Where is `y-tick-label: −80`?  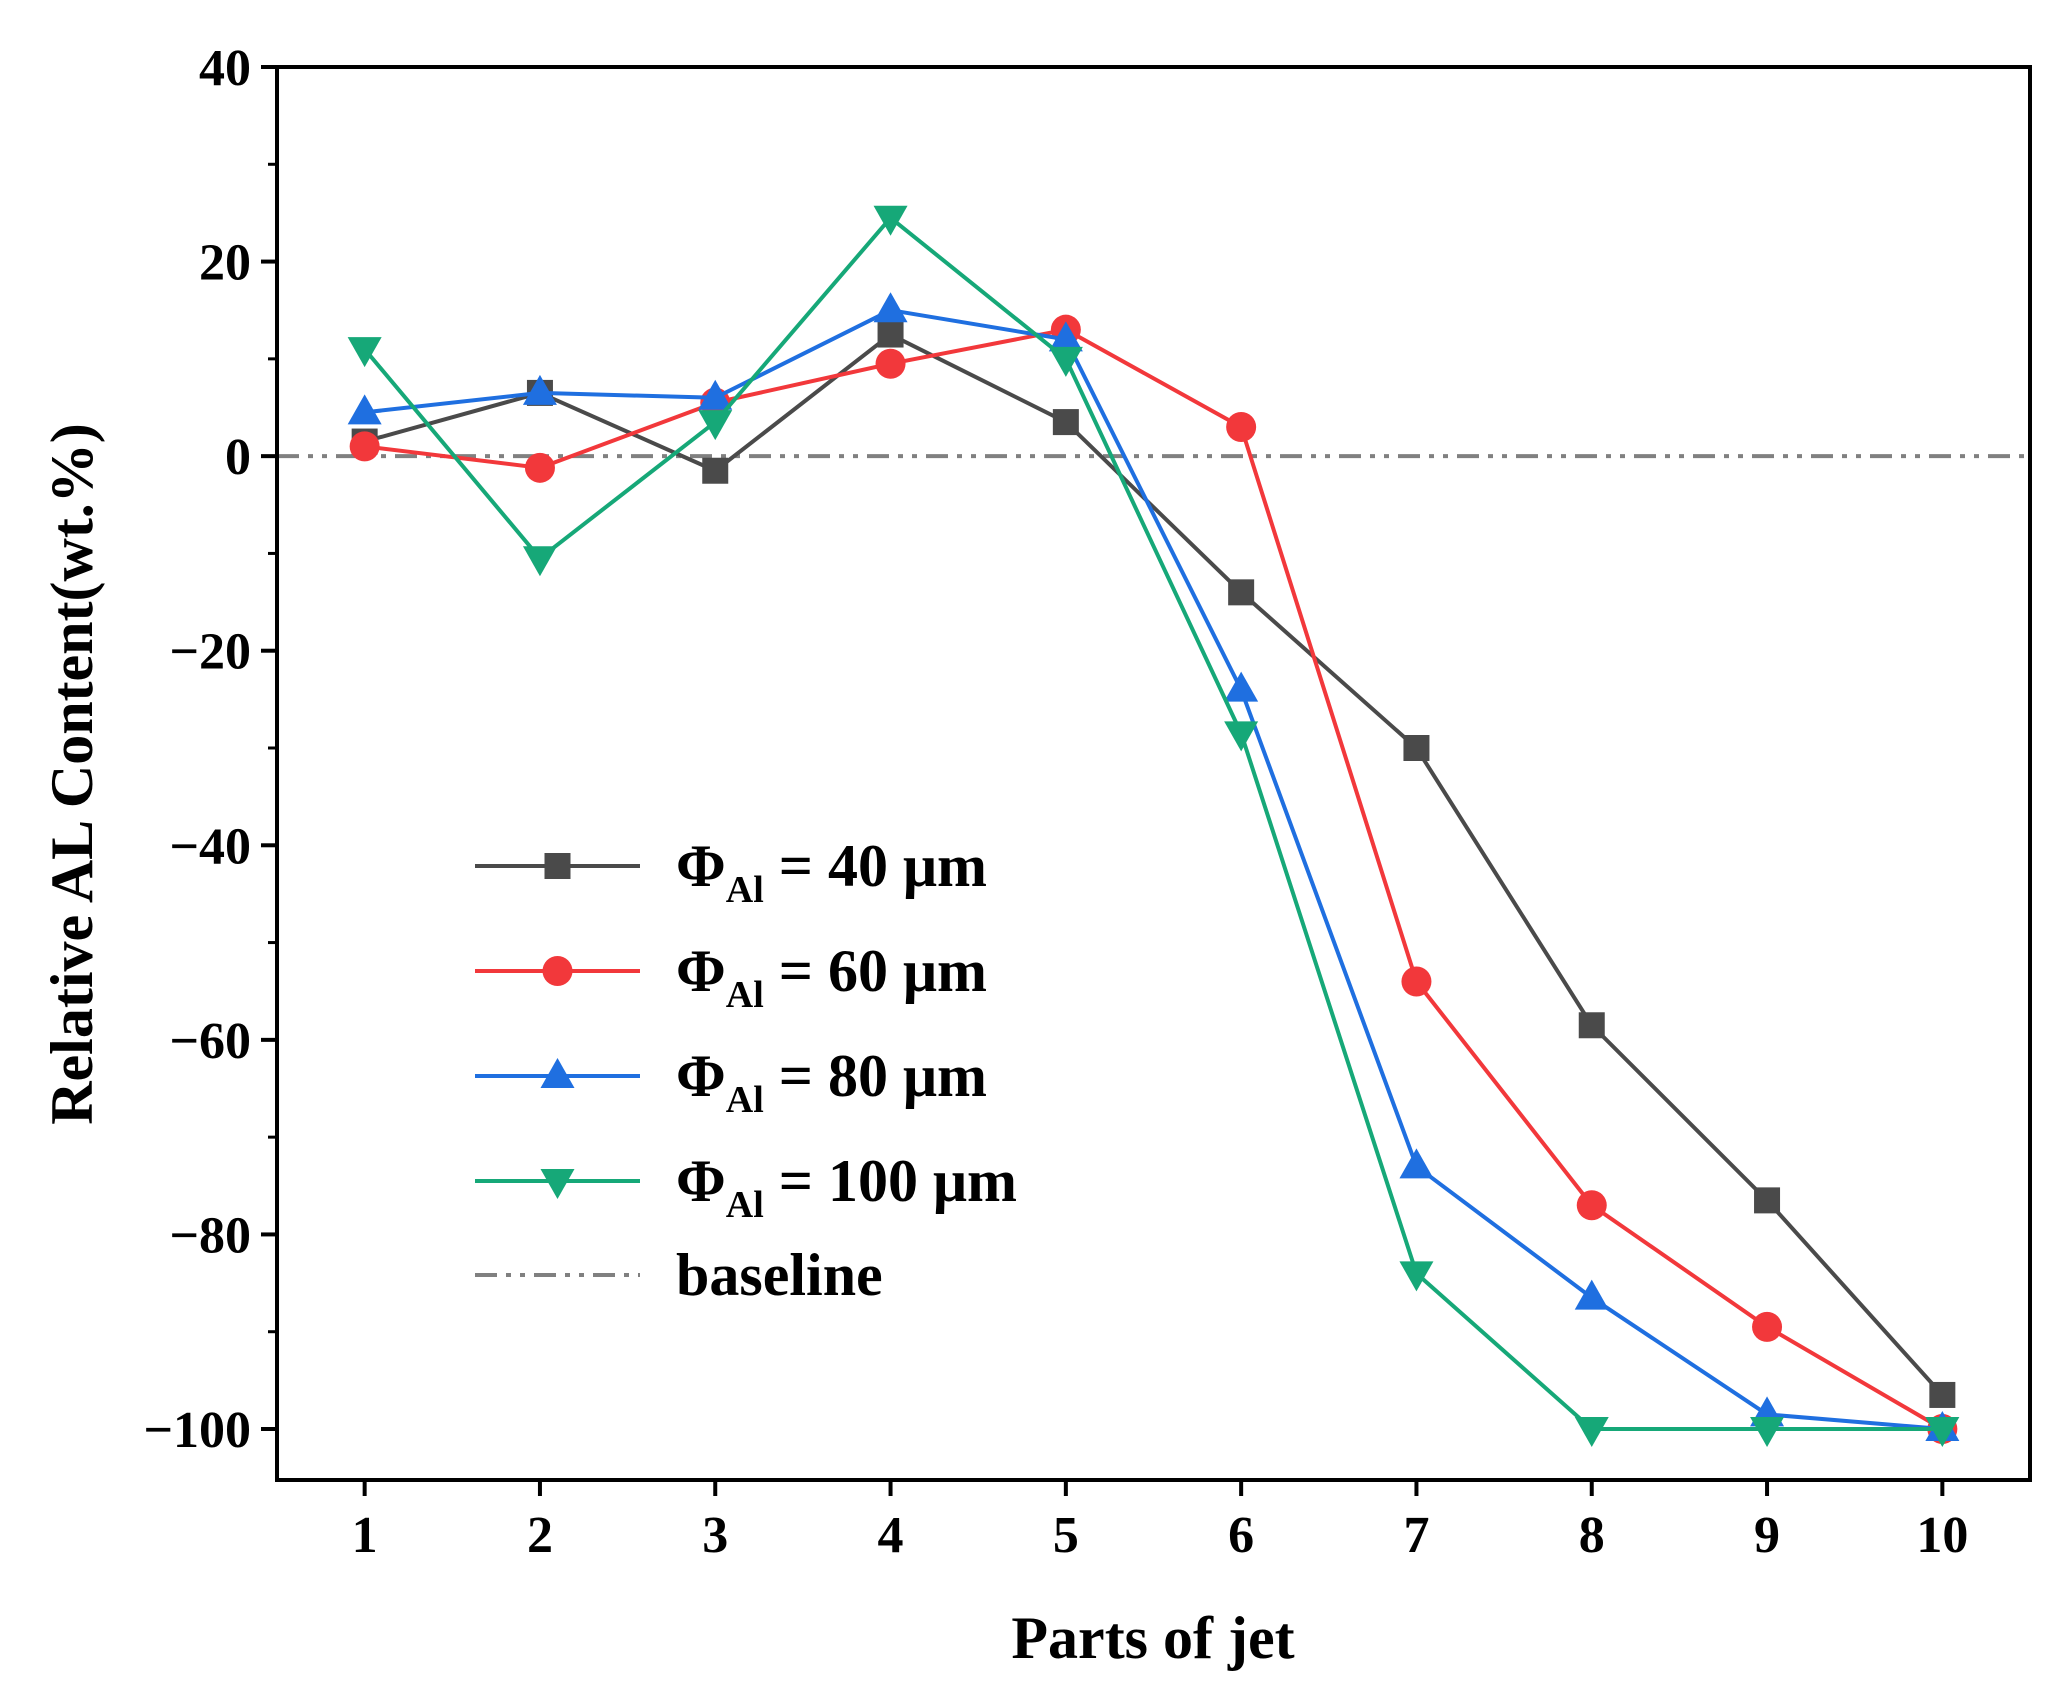 y-tick-label: −80 is located at coordinates (210, 1235).